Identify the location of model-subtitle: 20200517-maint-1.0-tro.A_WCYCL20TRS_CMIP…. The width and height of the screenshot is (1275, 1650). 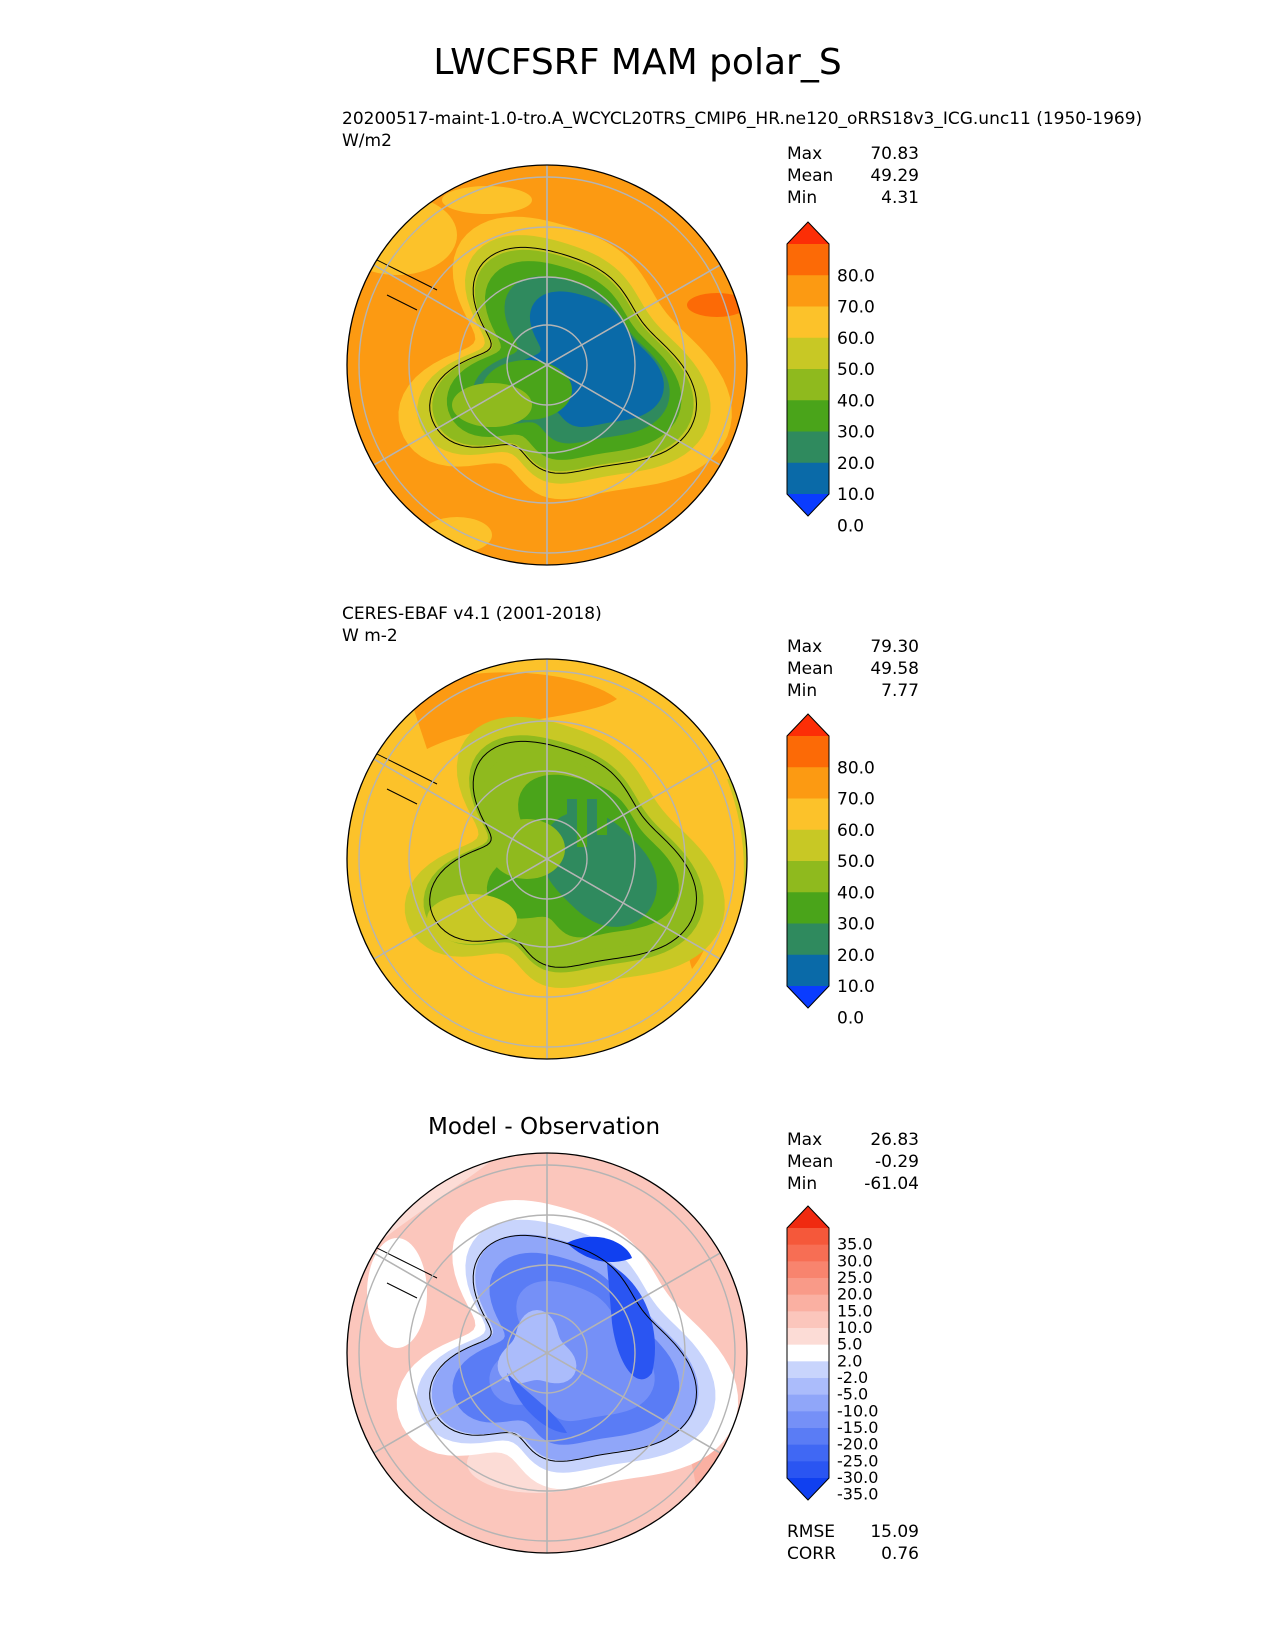
(742, 130).